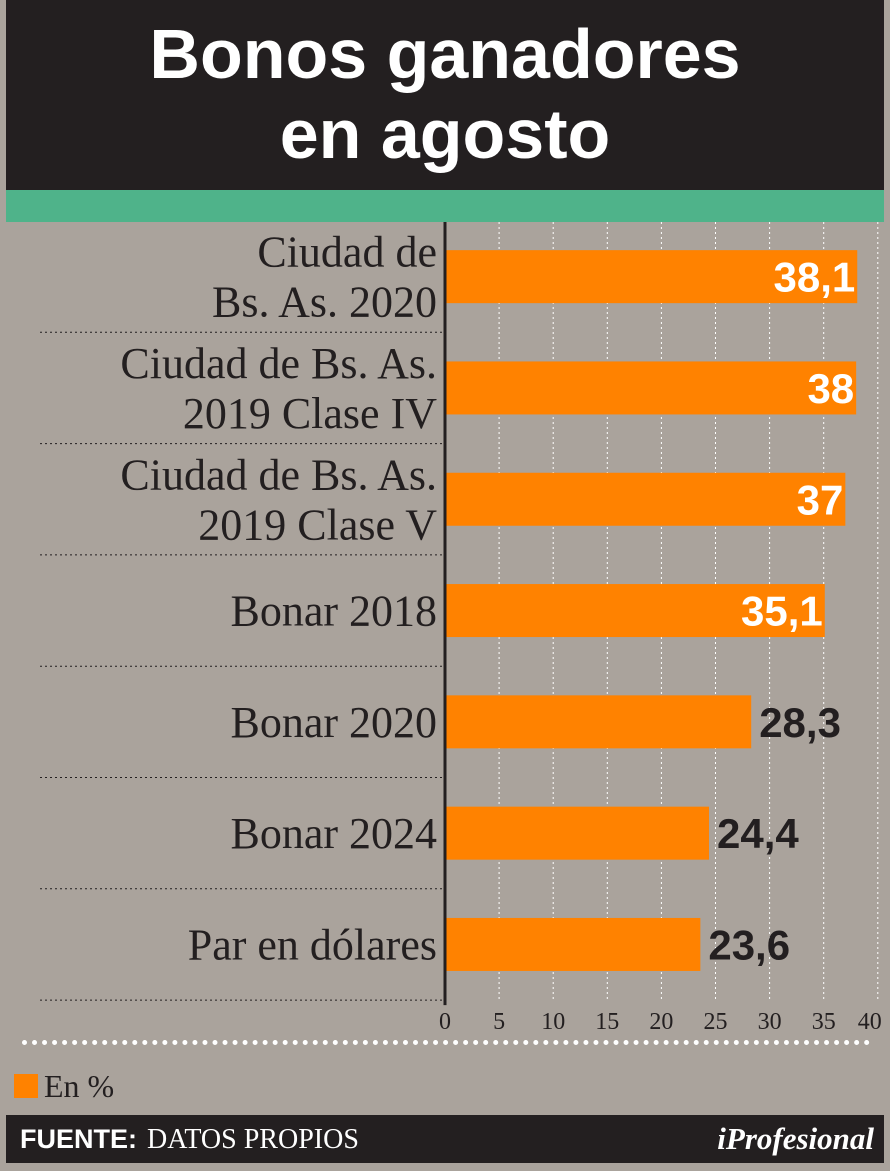  What do you see at coordinates (317, 524) in the screenshot?
I see `category-label-2-1: 2019 Clase V` at bounding box center [317, 524].